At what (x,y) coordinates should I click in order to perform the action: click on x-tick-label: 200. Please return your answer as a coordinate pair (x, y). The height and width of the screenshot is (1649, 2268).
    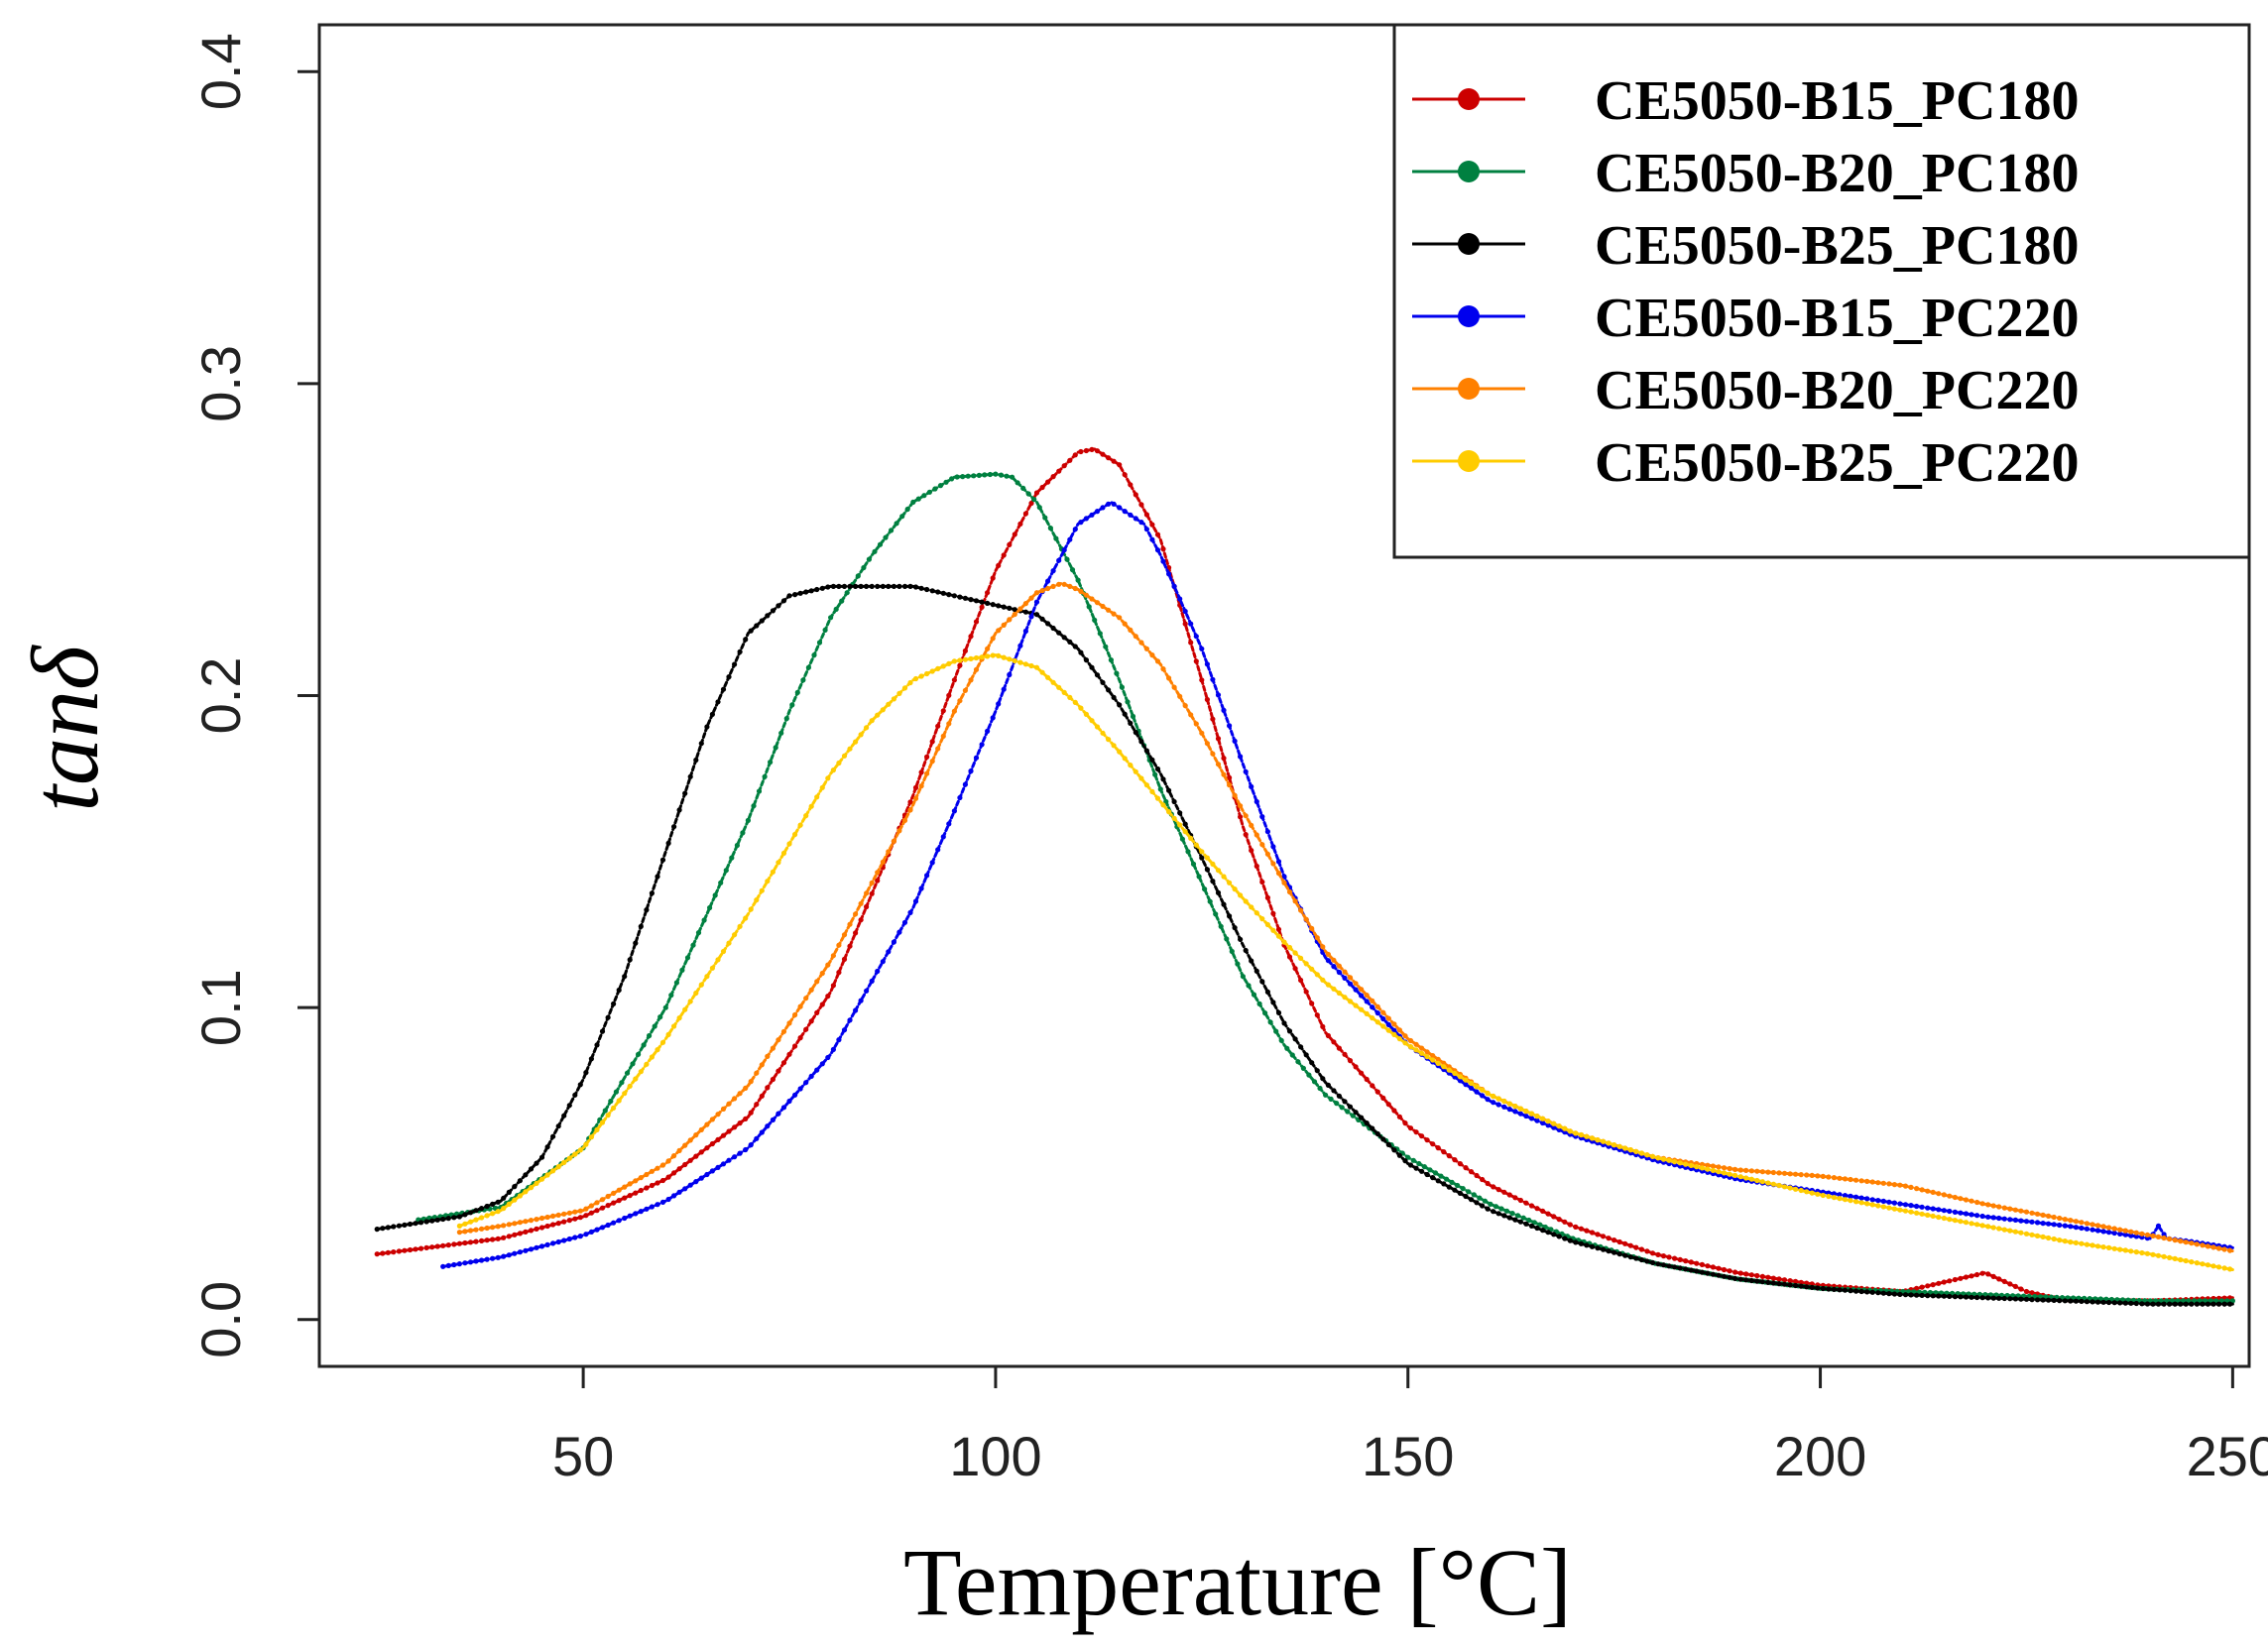
    Looking at the image, I should click on (1820, 1456).